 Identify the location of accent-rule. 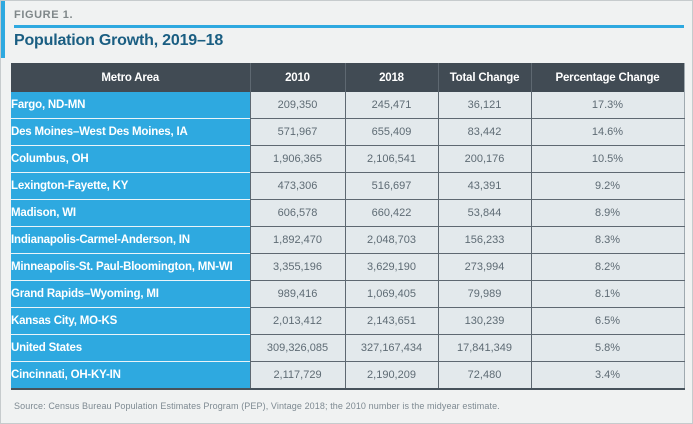
(349, 26).